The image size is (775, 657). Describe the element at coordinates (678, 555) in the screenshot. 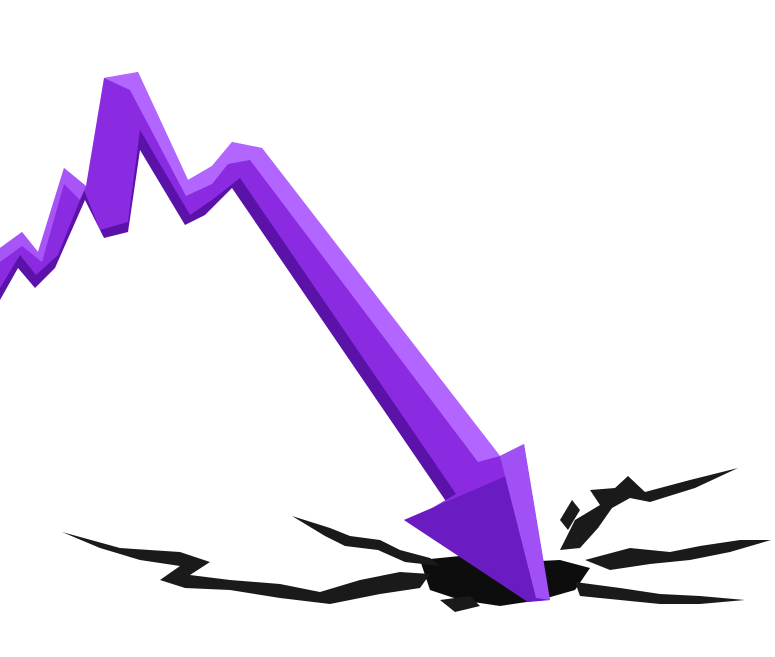

I see `crack-right-middle` at that location.